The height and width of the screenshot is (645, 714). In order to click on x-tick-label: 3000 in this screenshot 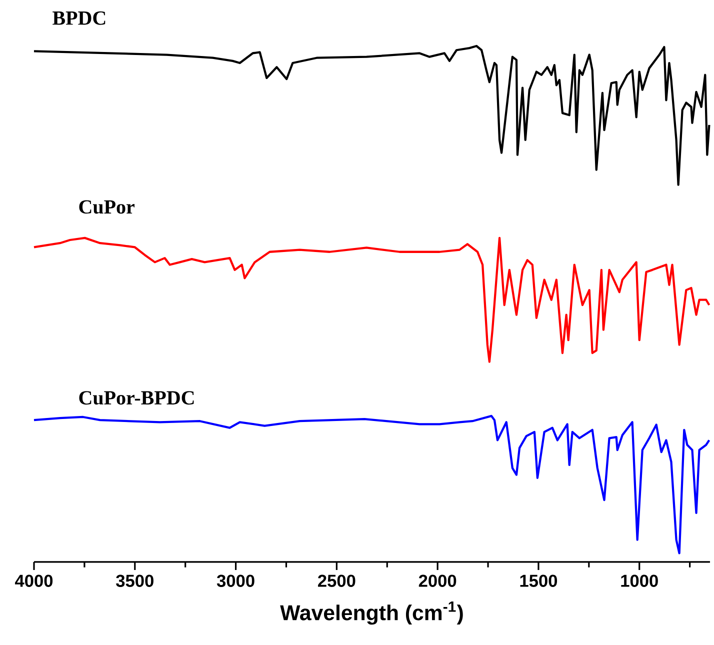, I will do `click(235, 580)`.